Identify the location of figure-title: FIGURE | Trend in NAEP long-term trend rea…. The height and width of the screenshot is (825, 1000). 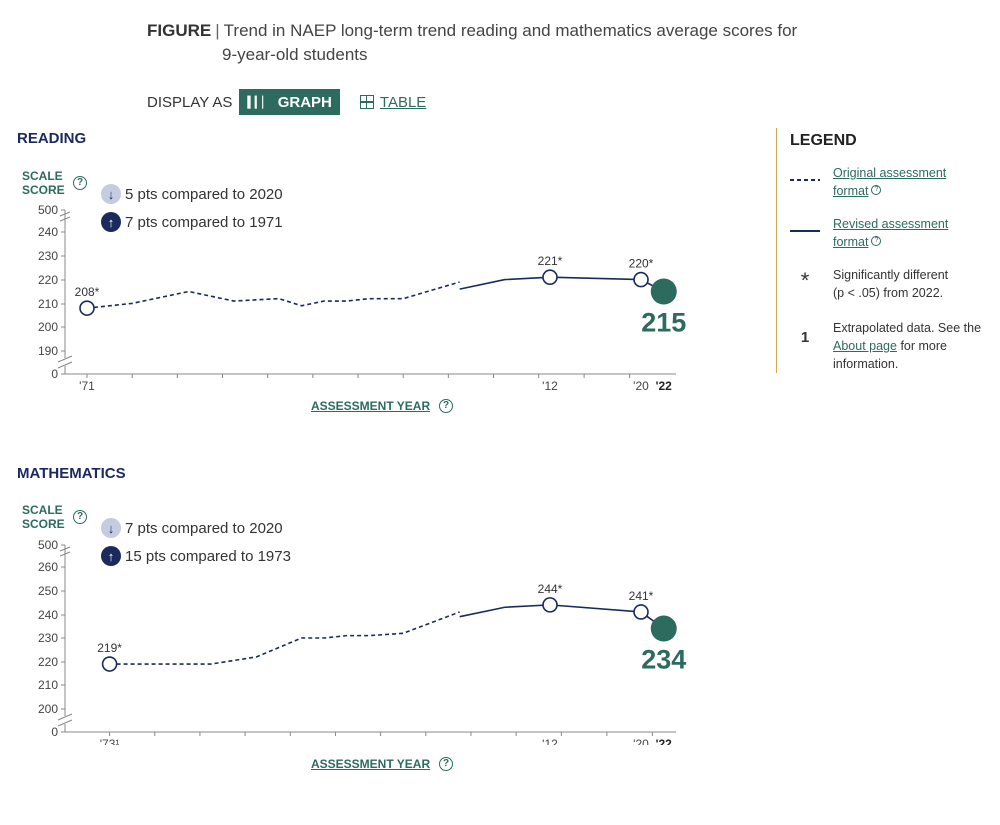
(497, 43).